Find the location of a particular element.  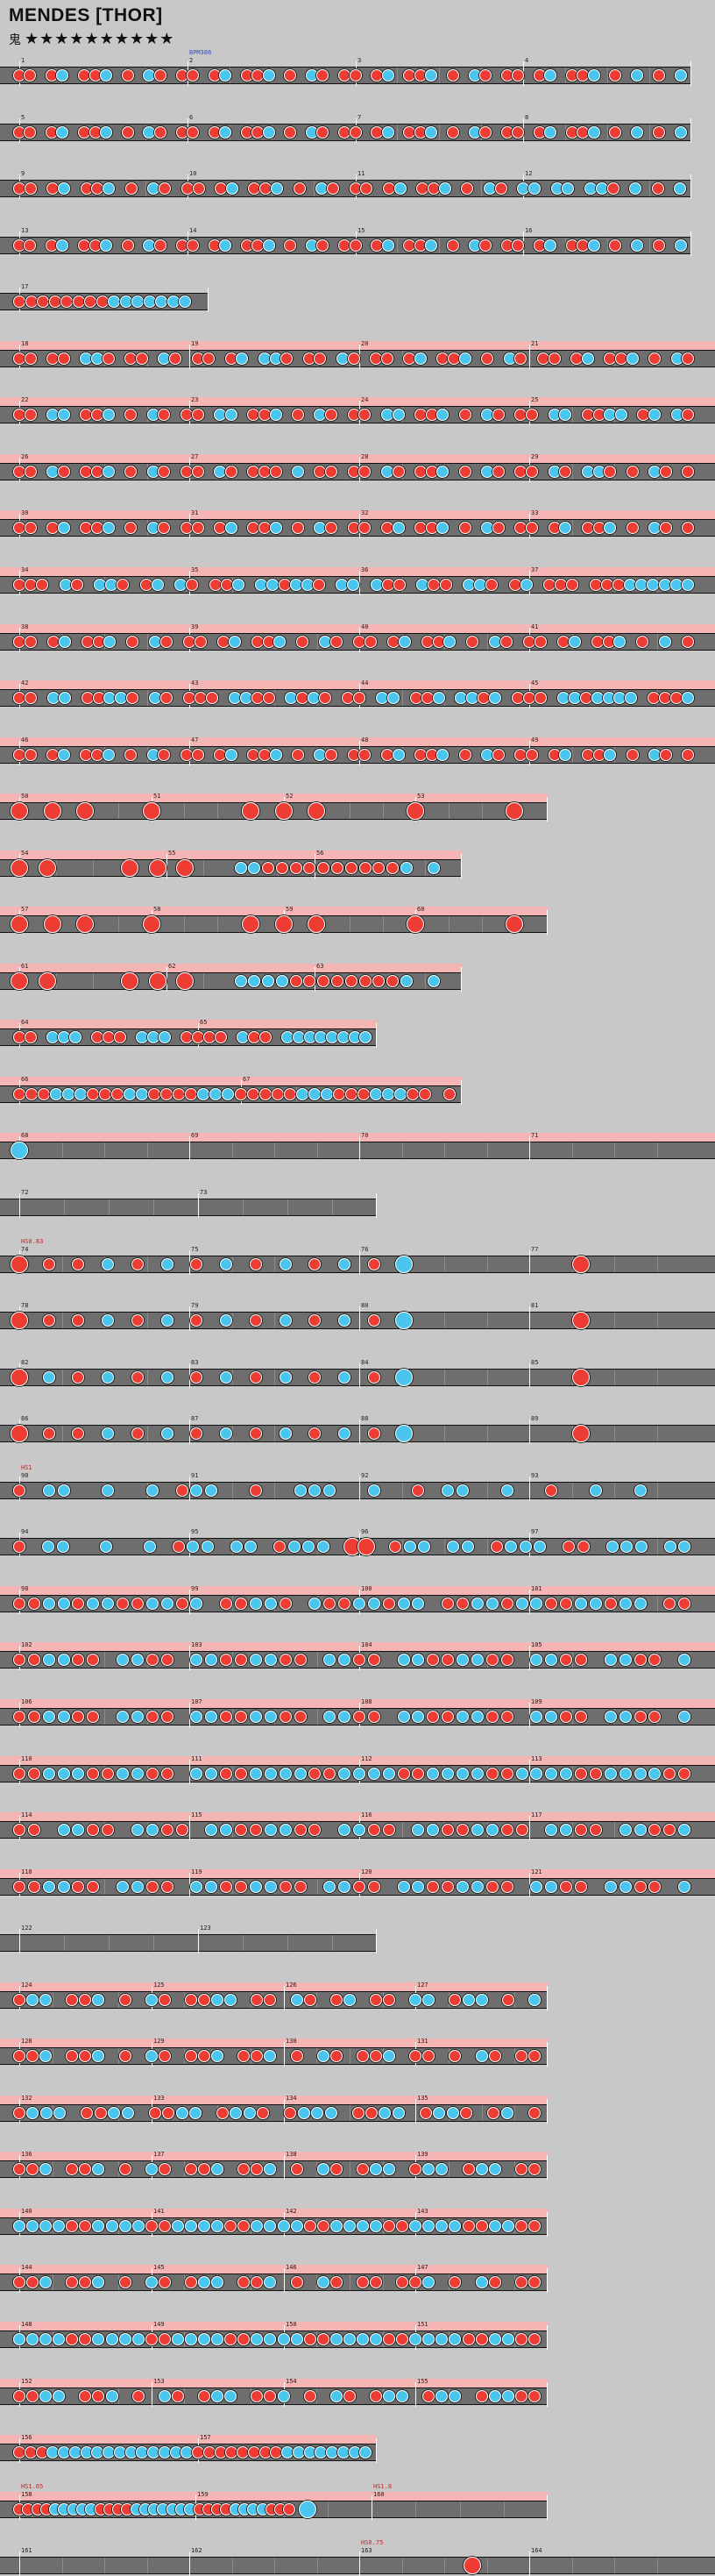

measure-number: 19 is located at coordinates (195, 343).